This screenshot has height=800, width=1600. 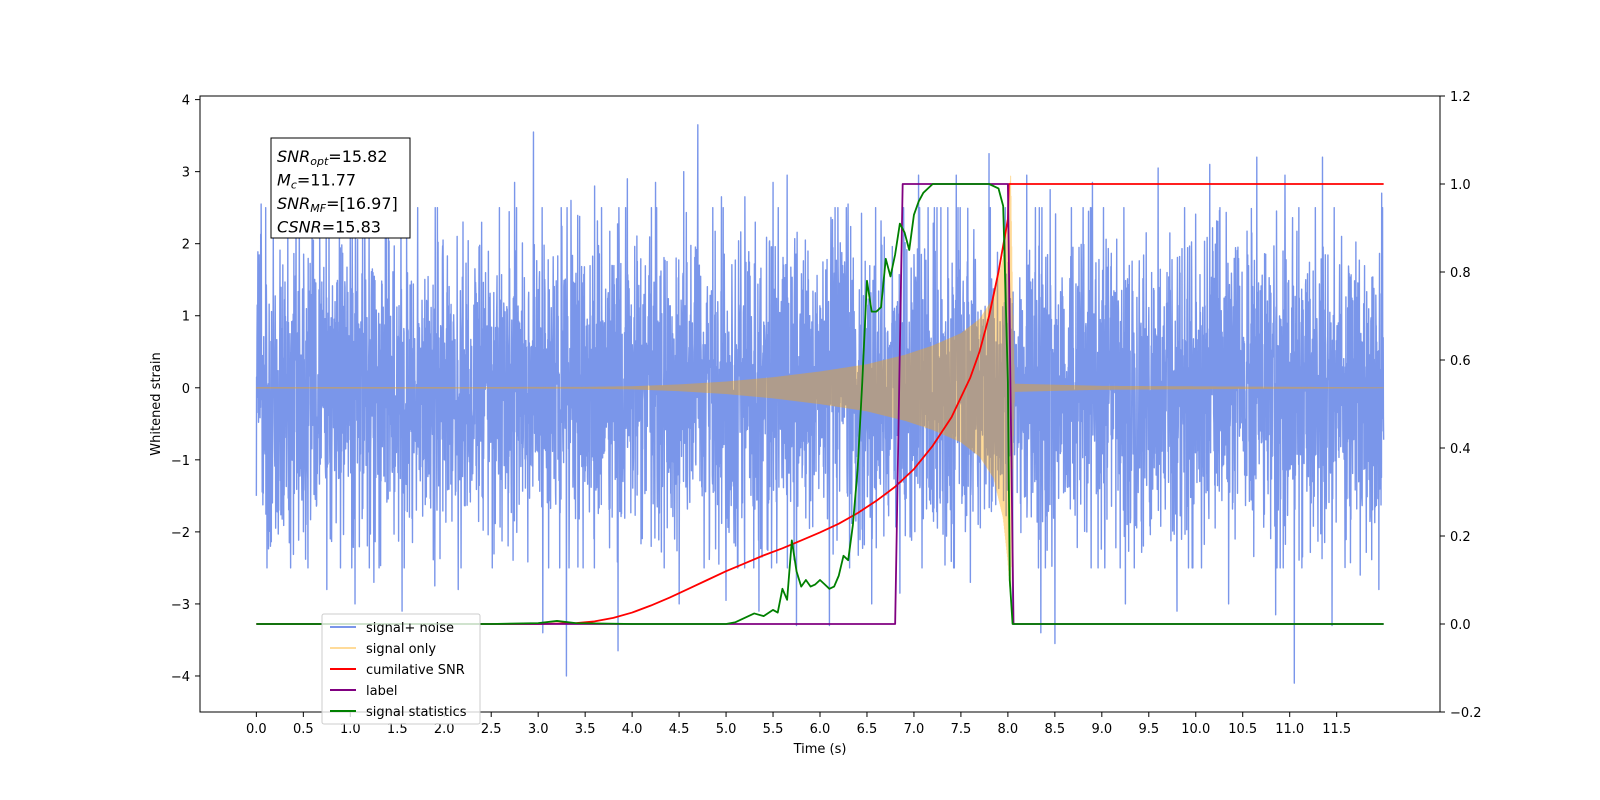 I want to click on legend-label-label: label, so click(x=381, y=691).